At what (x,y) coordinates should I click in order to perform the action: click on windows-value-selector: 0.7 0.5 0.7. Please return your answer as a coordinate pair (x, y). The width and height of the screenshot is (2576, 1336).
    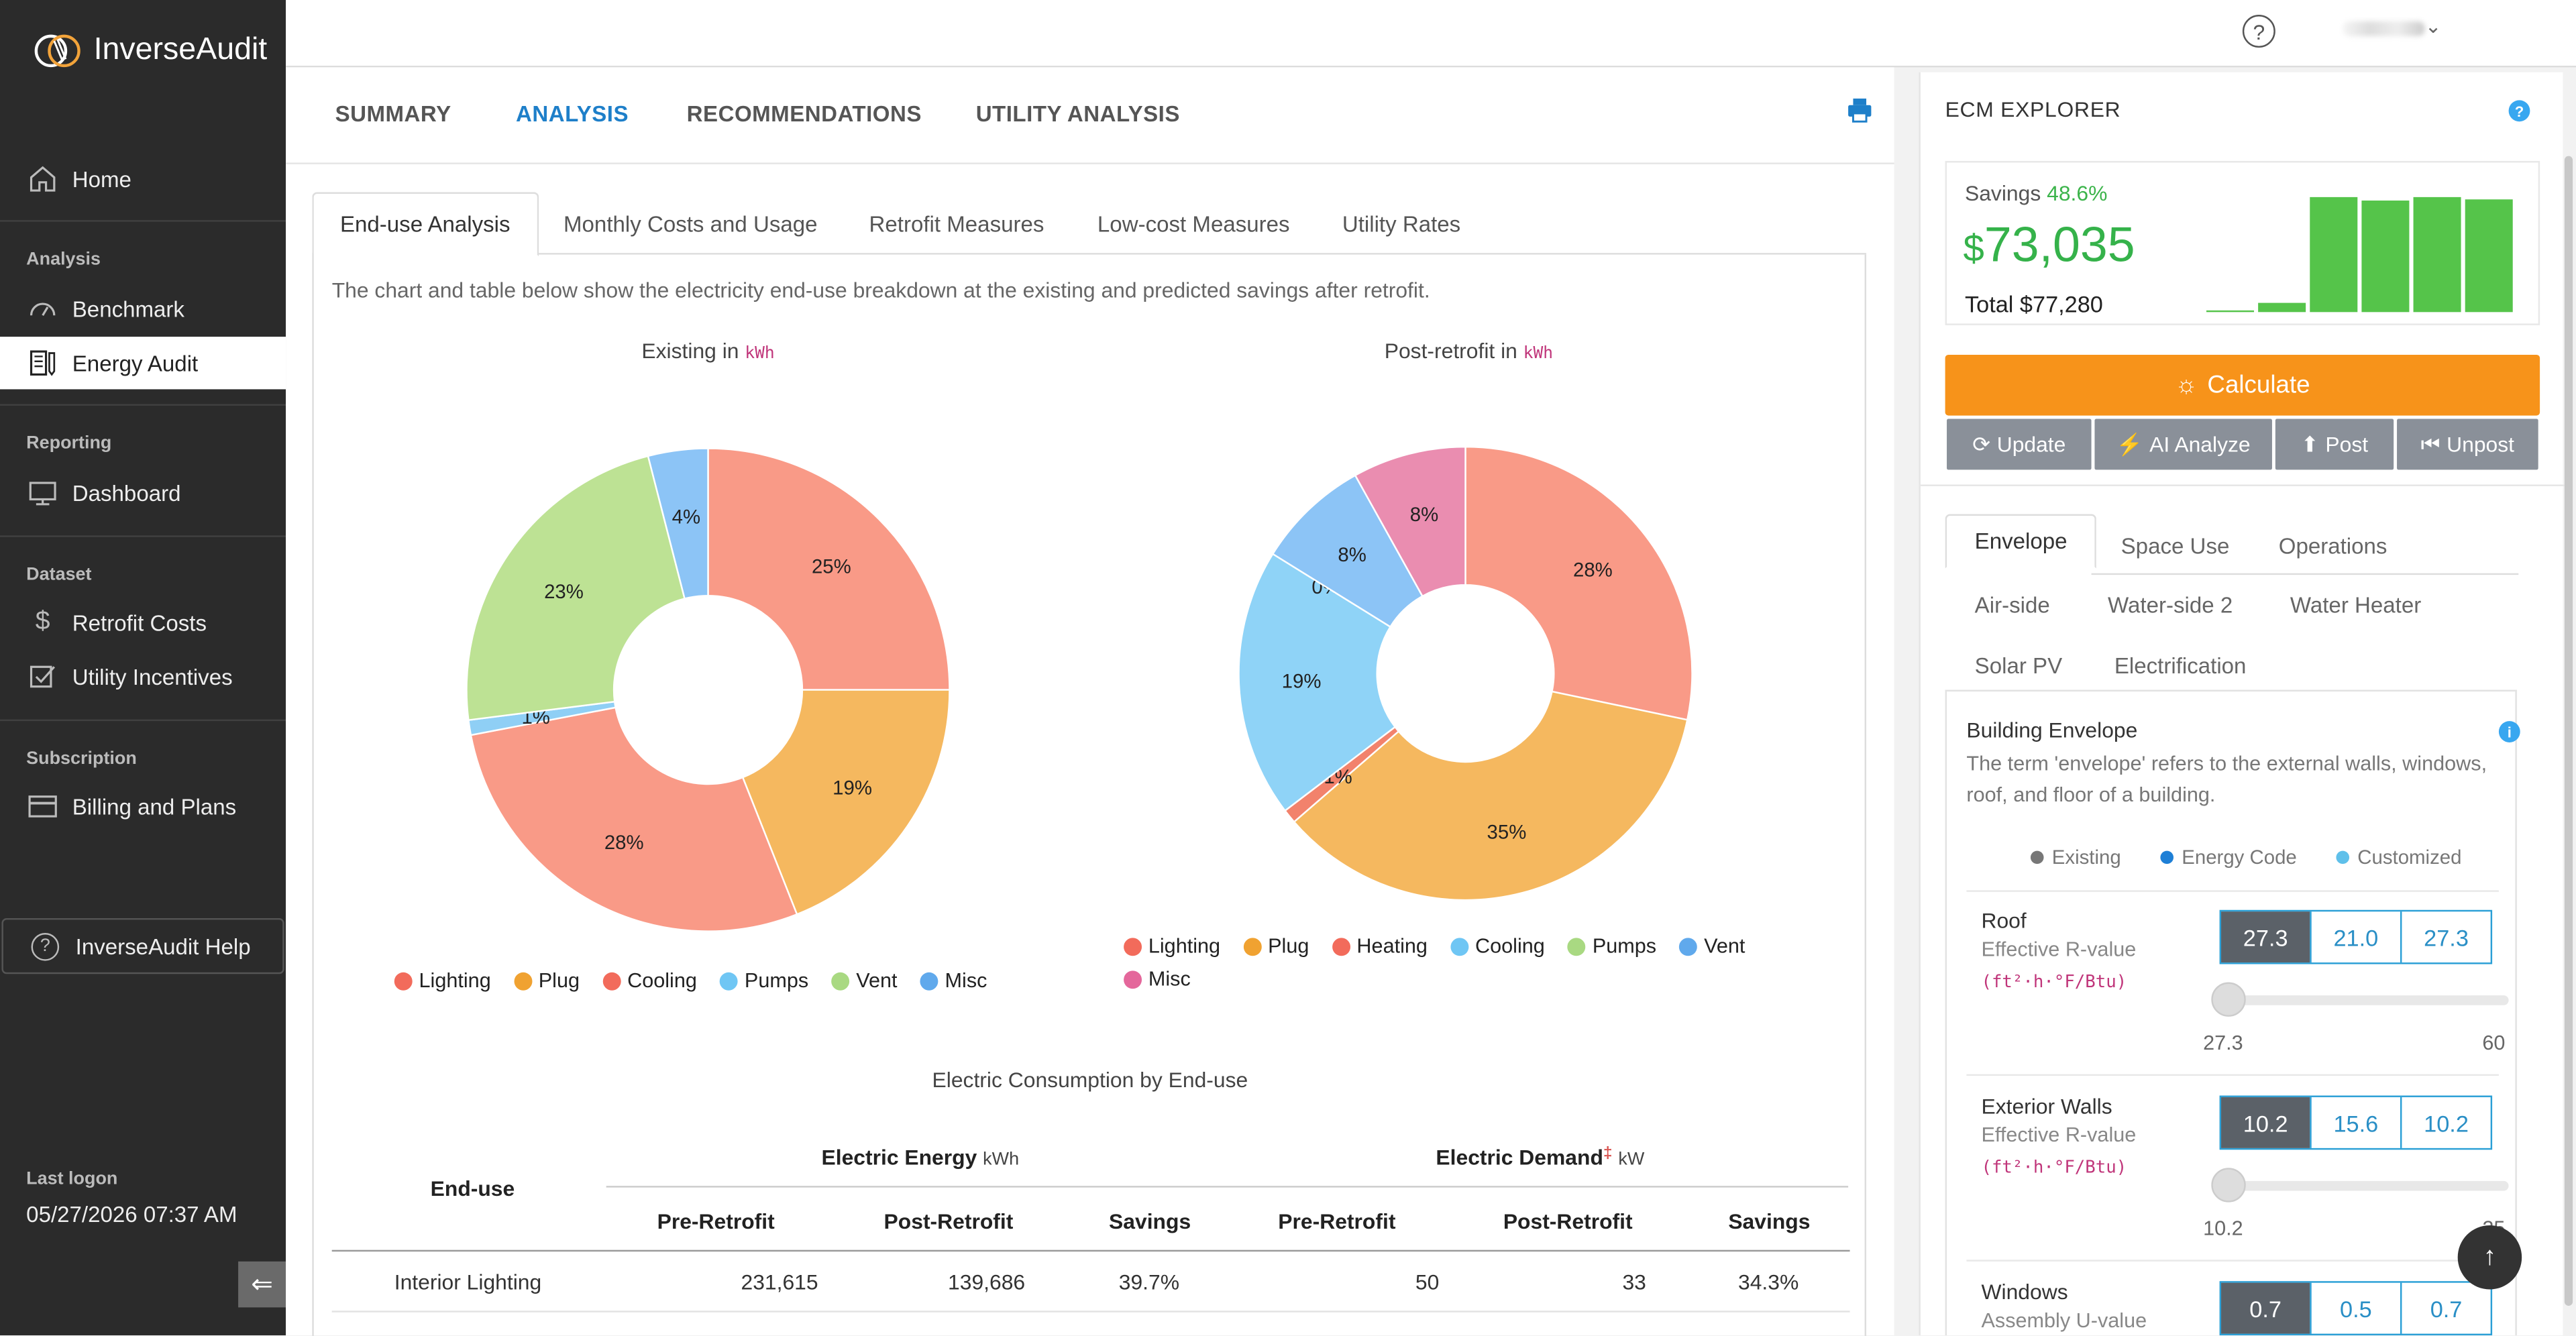
    Looking at the image, I should click on (2356, 1308).